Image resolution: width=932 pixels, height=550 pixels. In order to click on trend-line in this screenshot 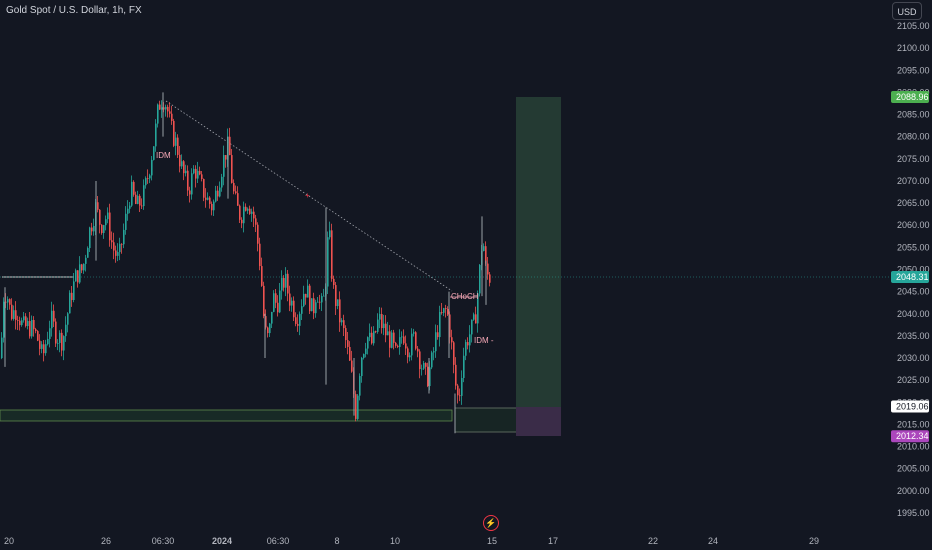, I will do `click(309, 196)`.